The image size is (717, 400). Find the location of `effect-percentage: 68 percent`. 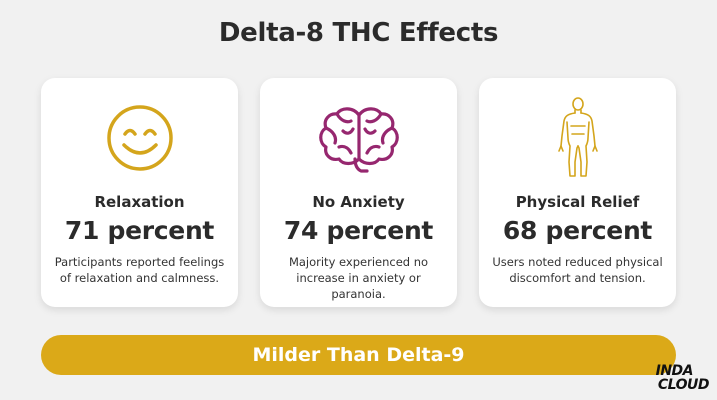

effect-percentage: 68 percent is located at coordinates (577, 230).